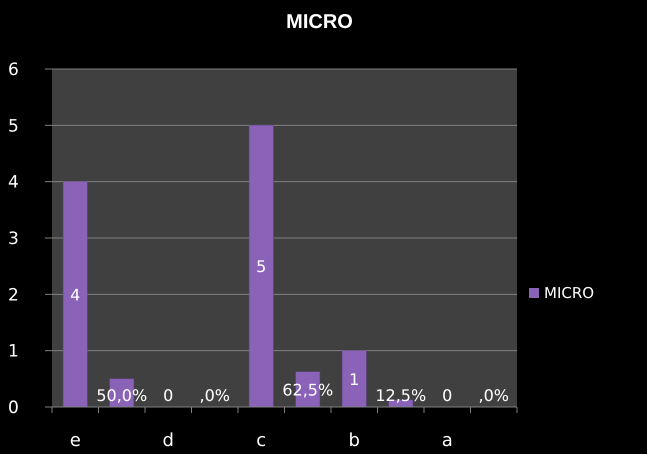  What do you see at coordinates (13, 408) in the screenshot?
I see `y-tick-label: 0` at bounding box center [13, 408].